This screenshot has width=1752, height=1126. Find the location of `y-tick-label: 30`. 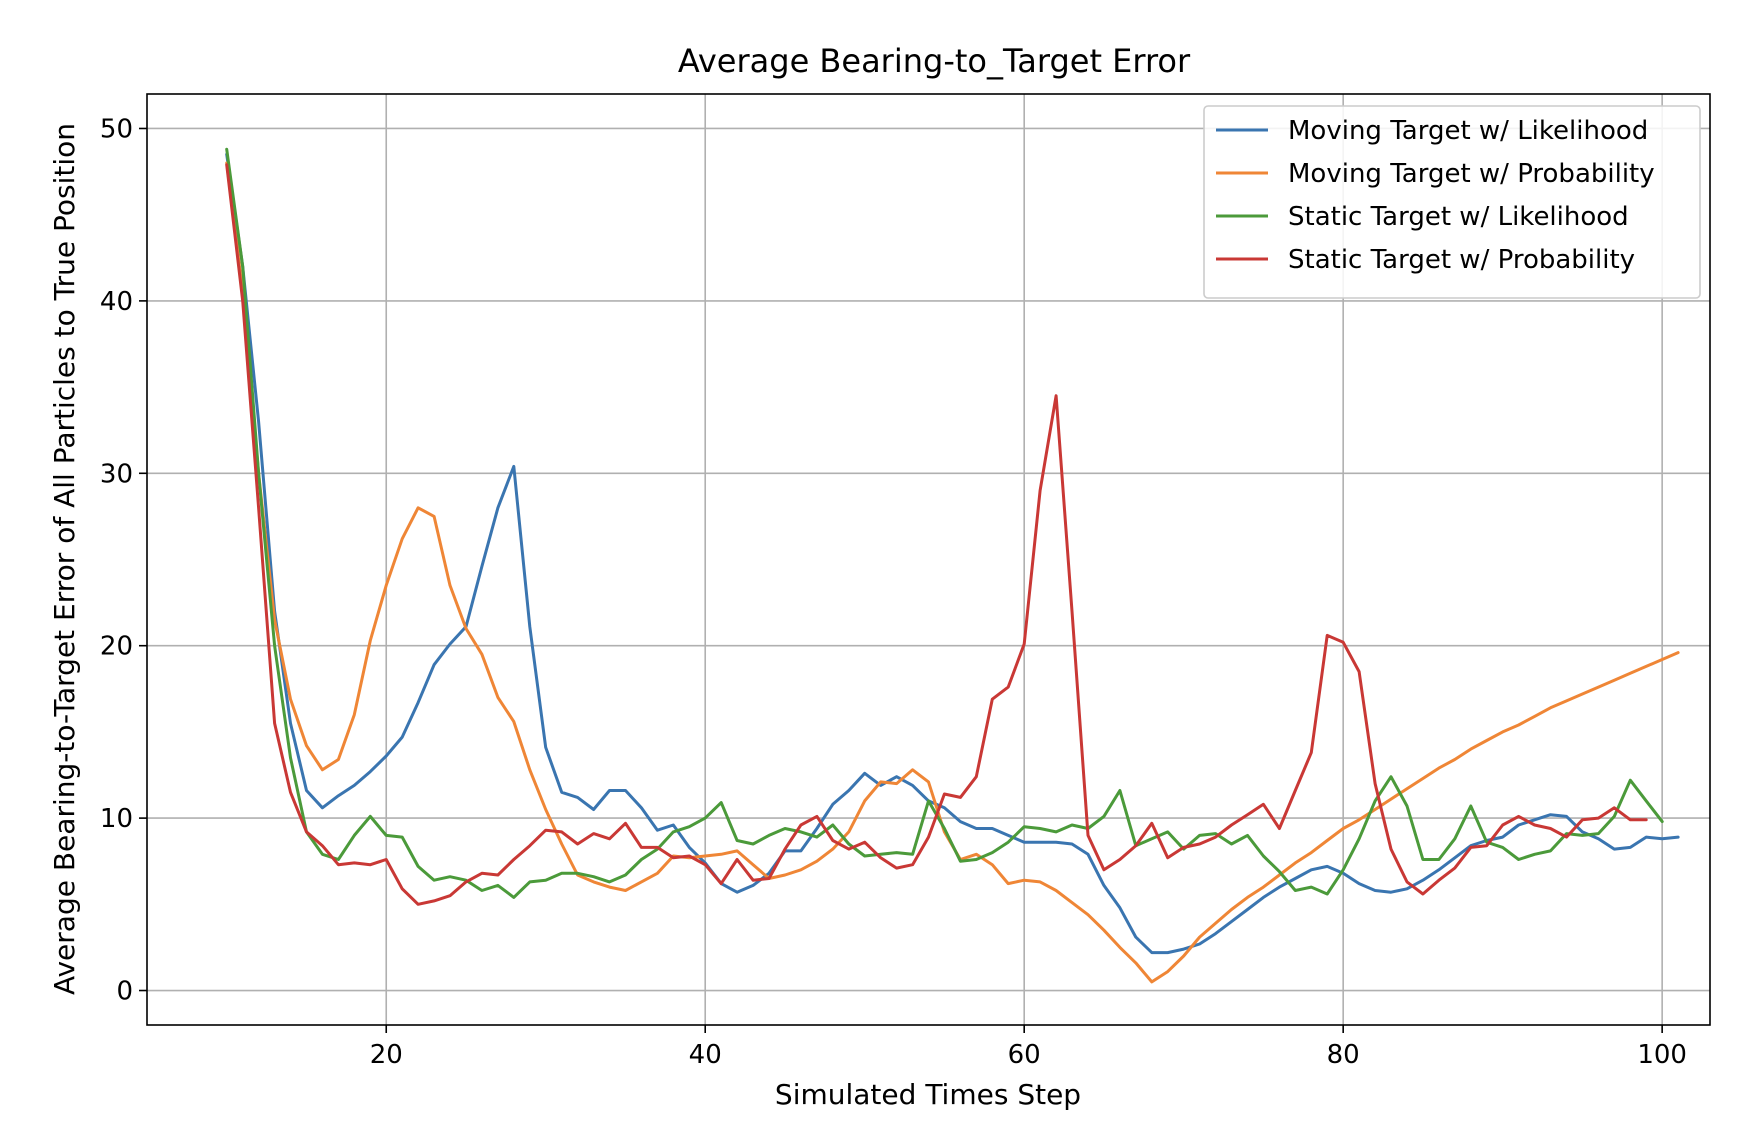

y-tick-label: 30 is located at coordinates (116, 474).